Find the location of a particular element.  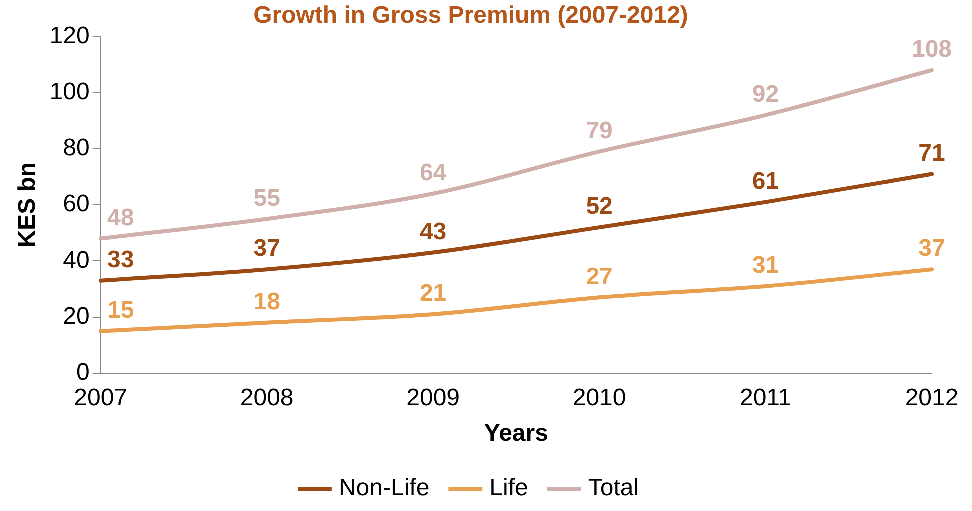

data-label: 27 is located at coordinates (599, 276).